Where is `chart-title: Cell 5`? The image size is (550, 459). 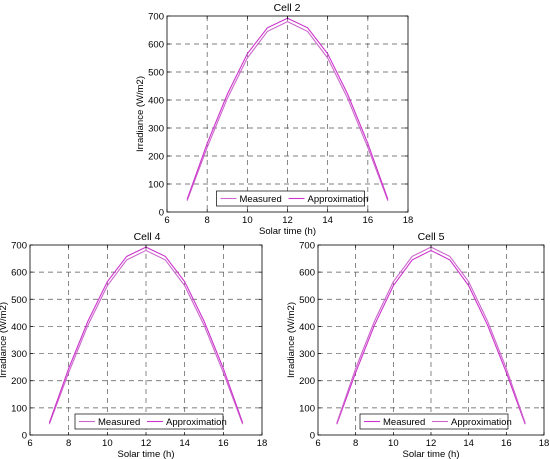
chart-title: Cell 5 is located at coordinates (431, 237).